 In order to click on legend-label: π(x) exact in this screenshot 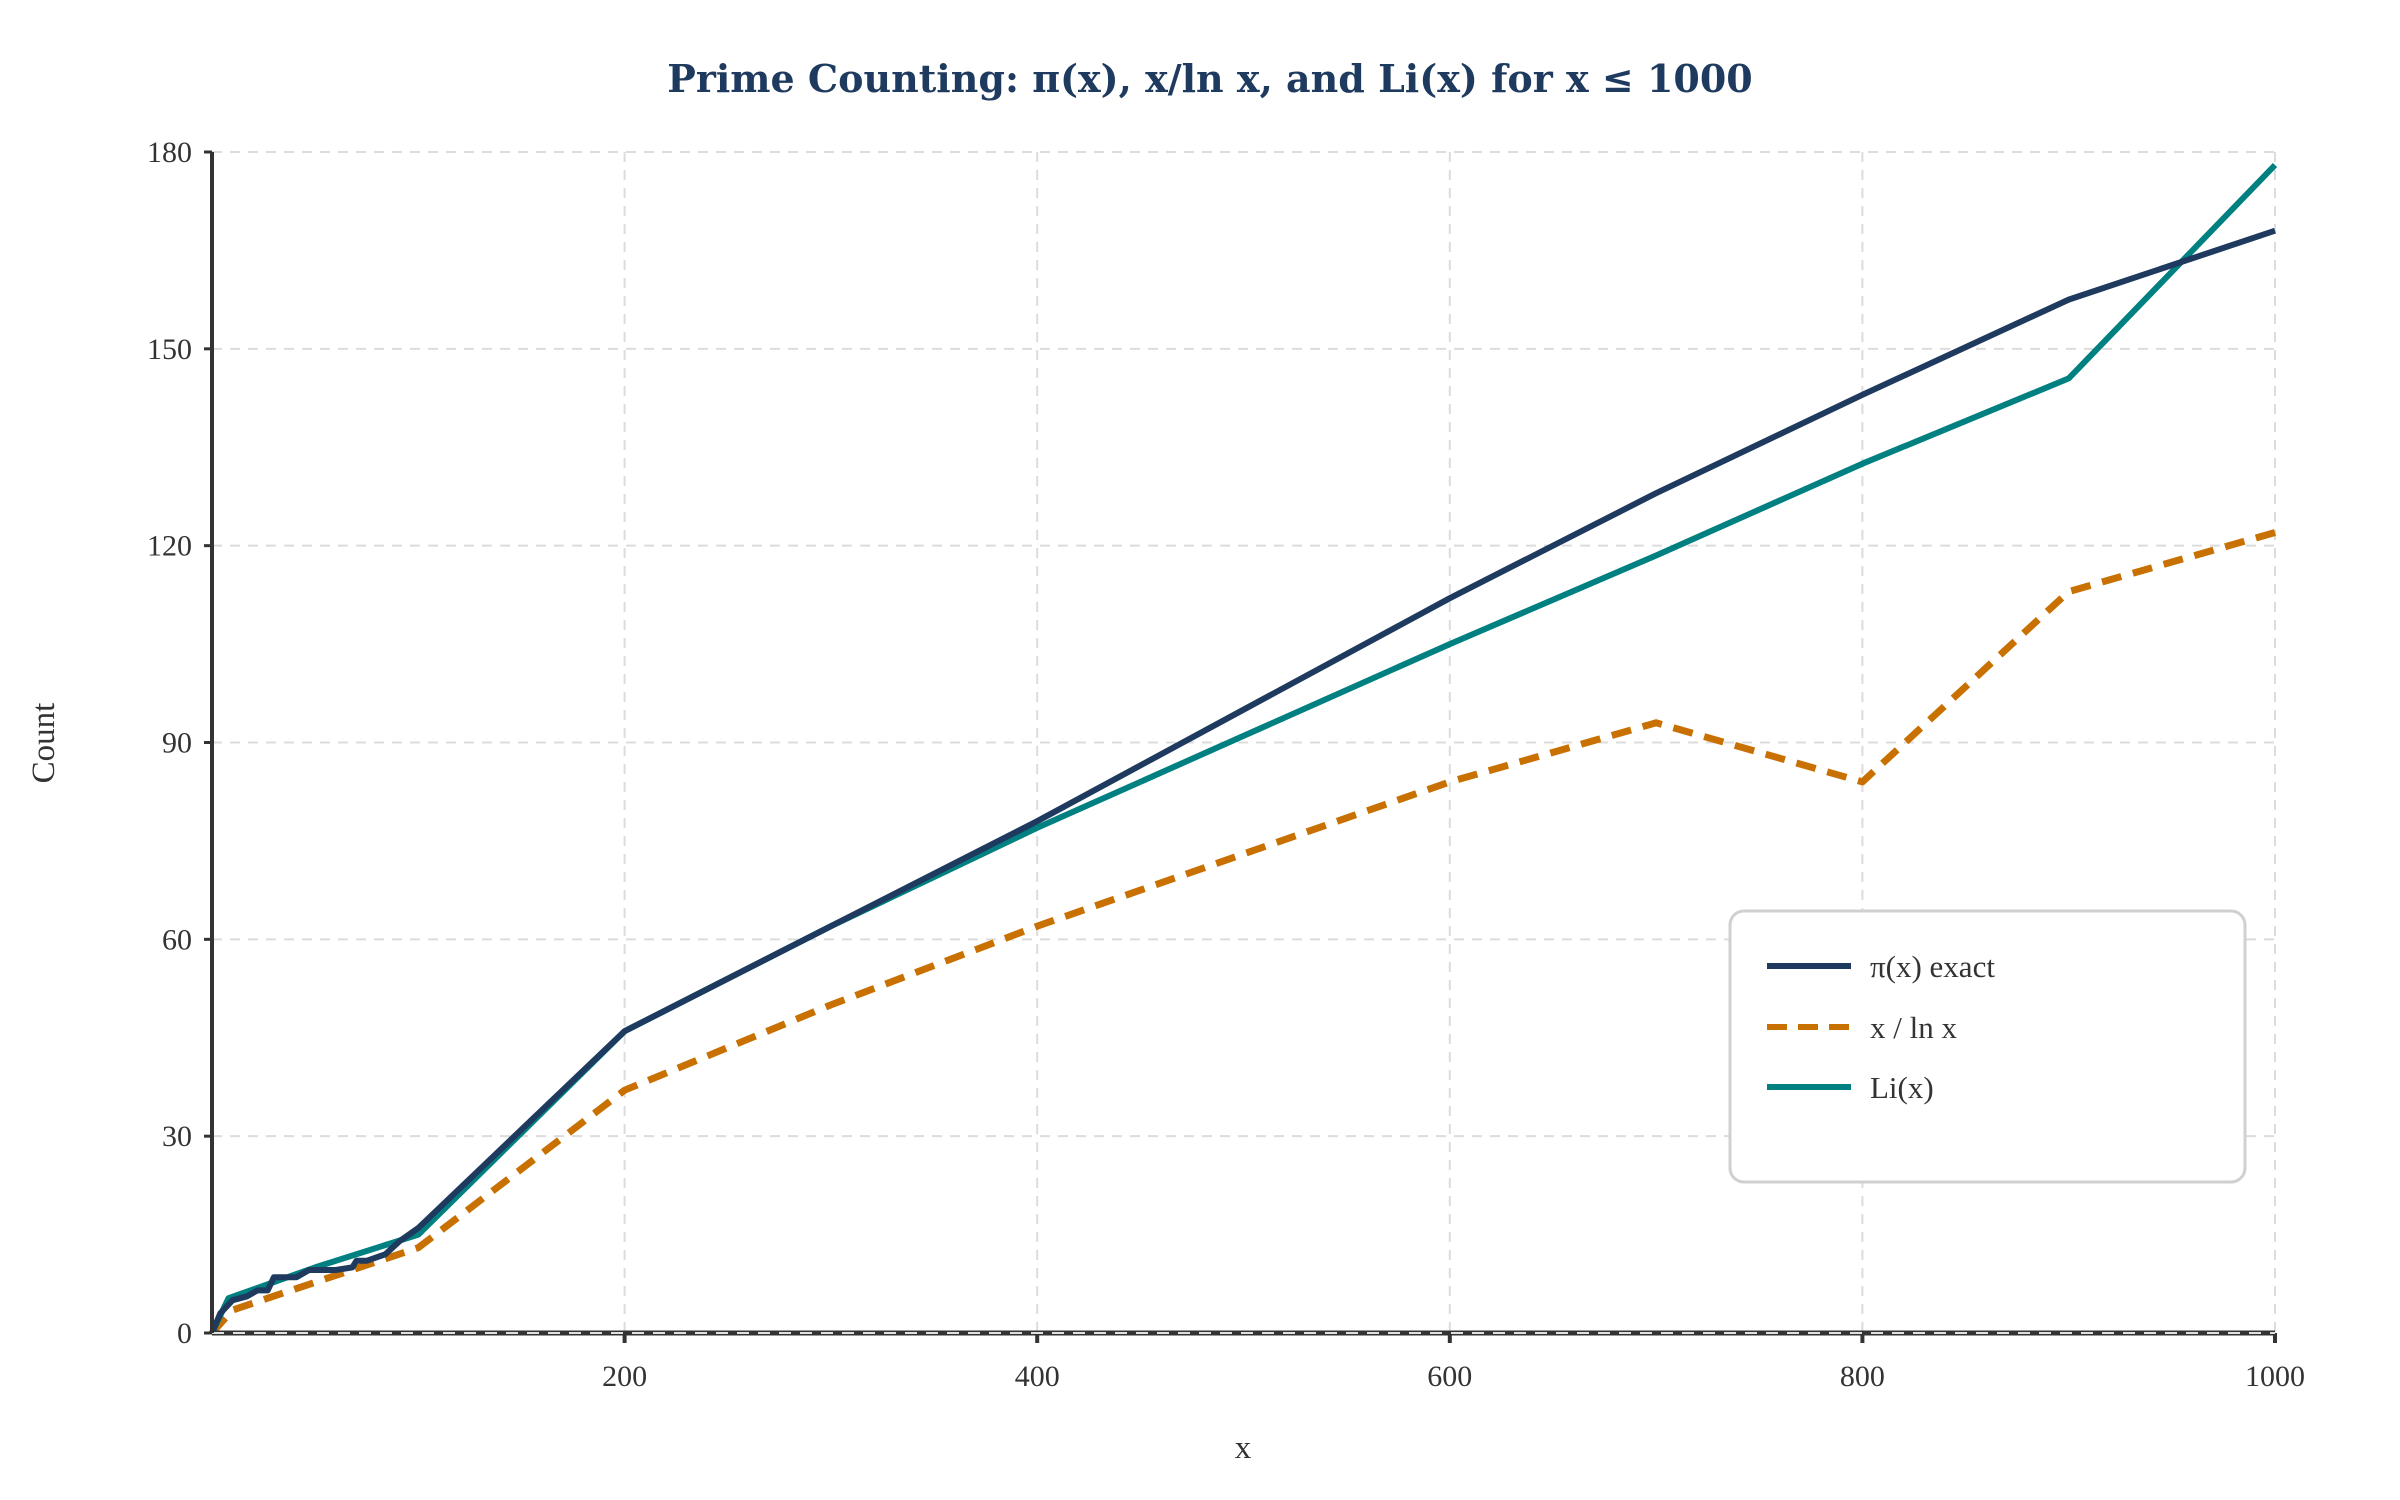, I will do `click(1932, 966)`.